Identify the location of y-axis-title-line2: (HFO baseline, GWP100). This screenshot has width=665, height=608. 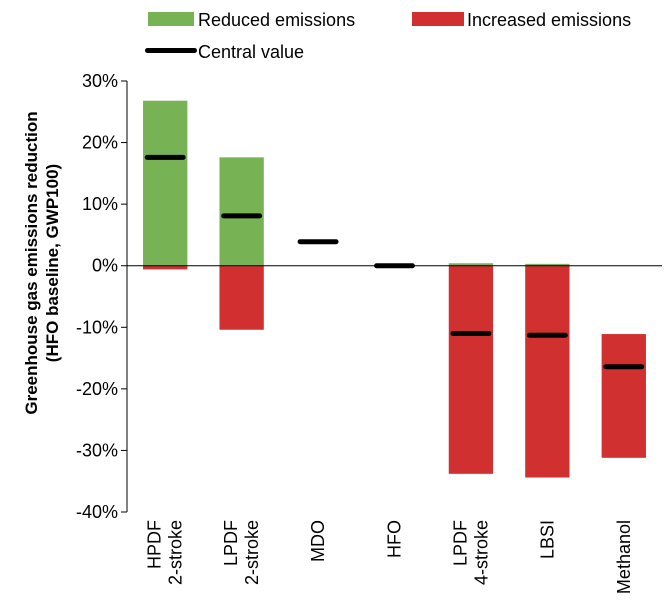
(52, 263).